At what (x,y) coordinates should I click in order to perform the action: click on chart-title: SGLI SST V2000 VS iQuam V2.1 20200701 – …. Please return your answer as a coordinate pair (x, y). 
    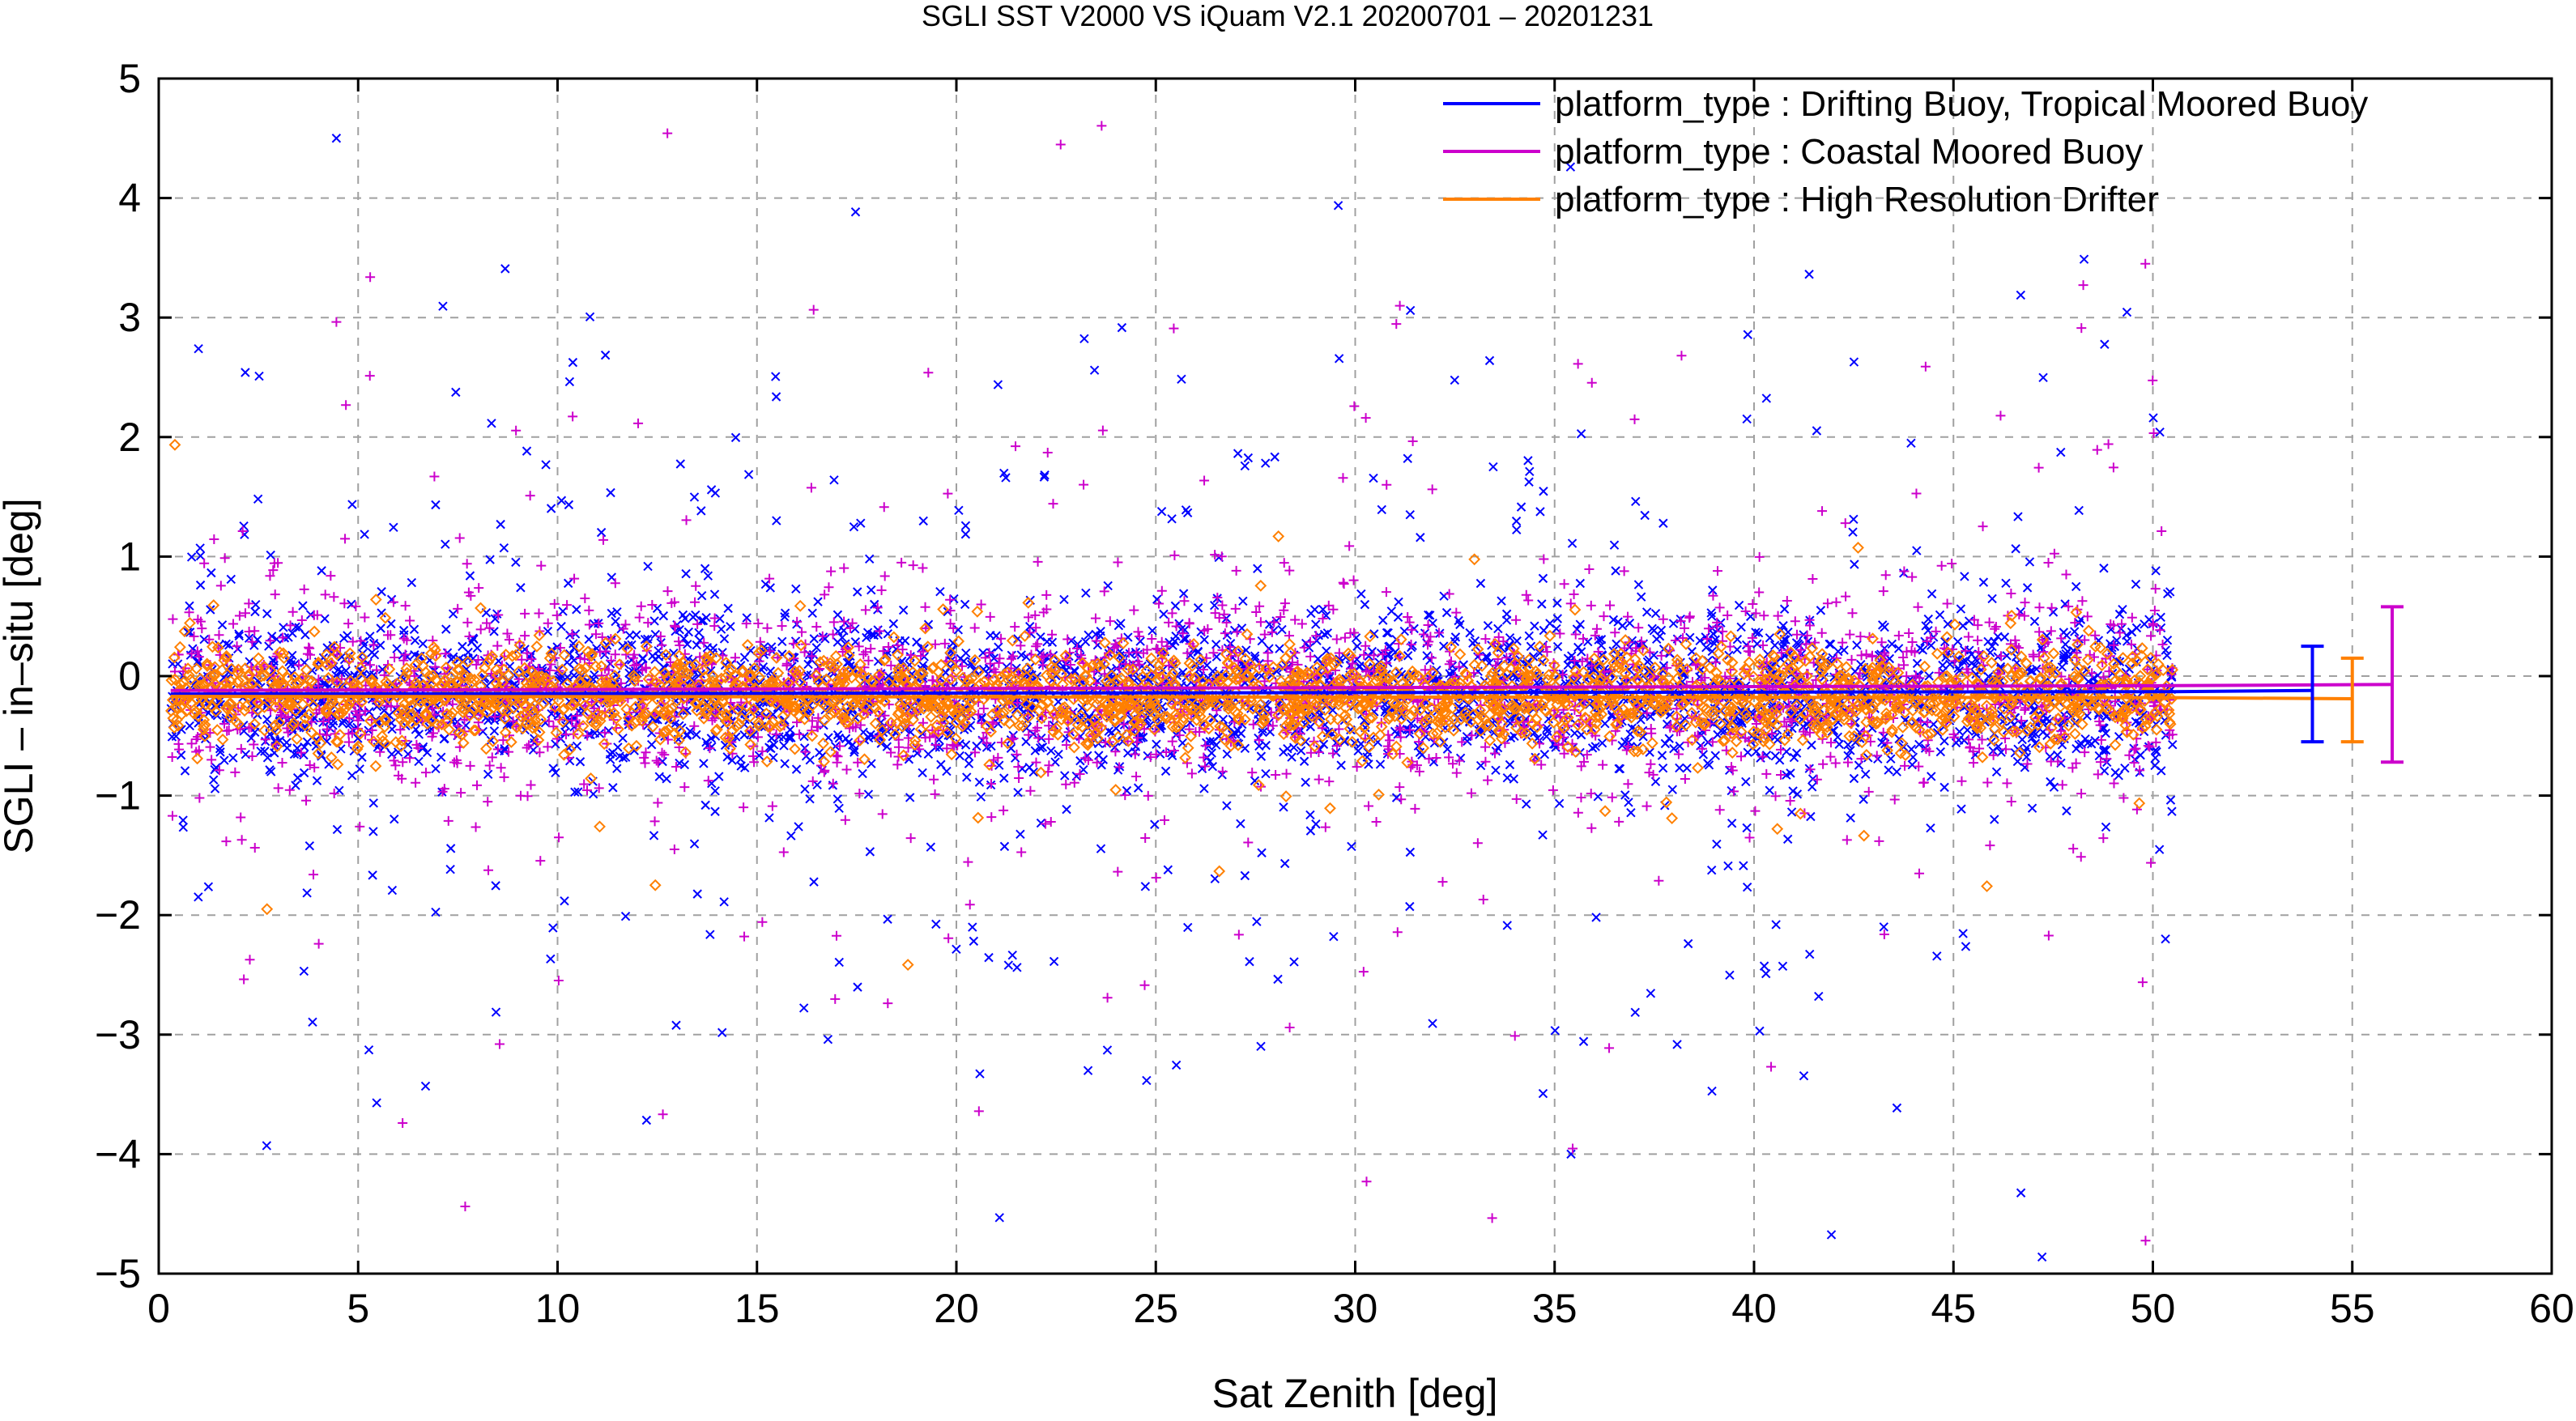
    Looking at the image, I should click on (1288, 16).